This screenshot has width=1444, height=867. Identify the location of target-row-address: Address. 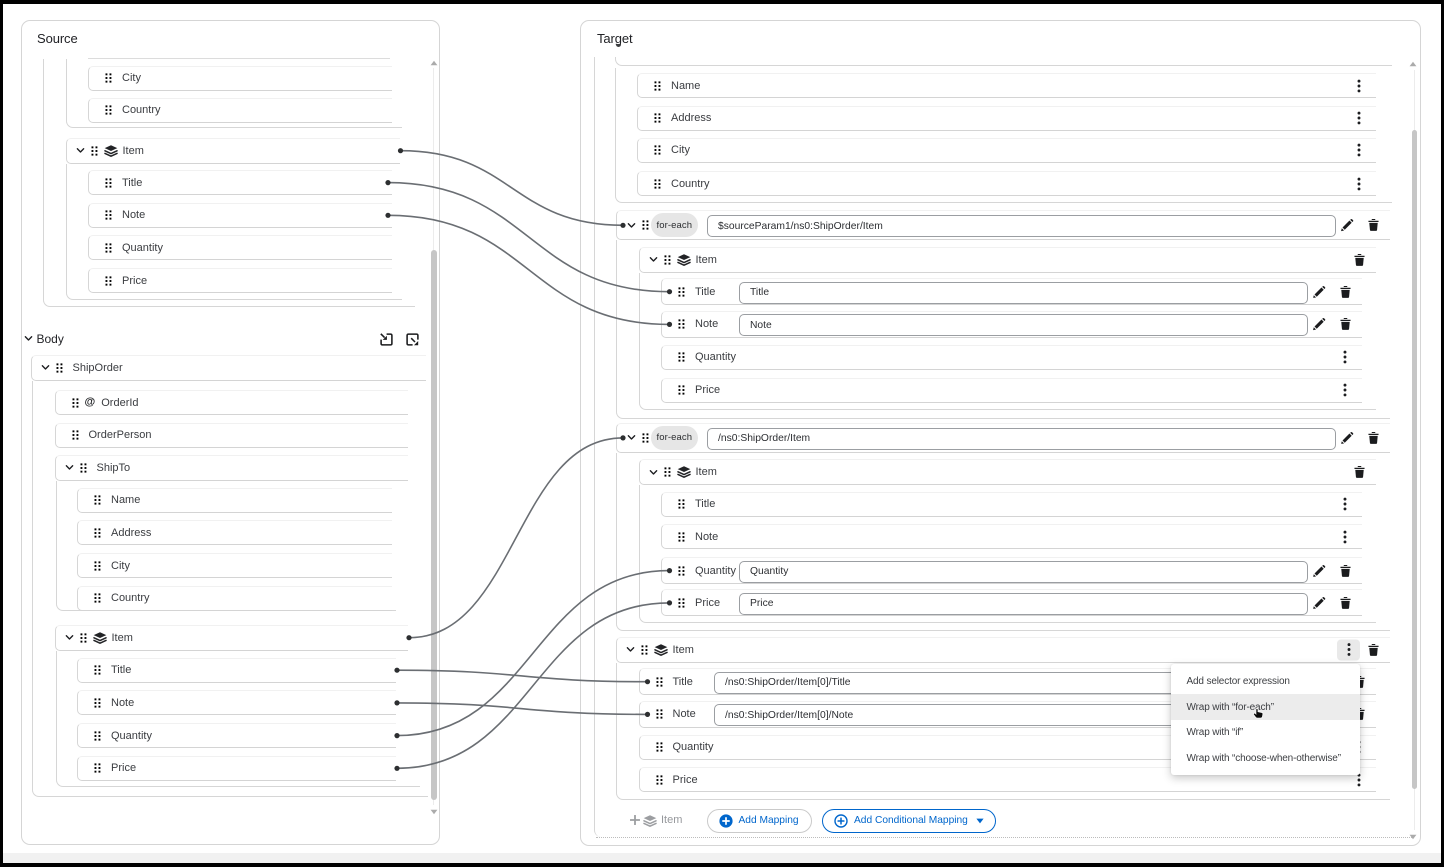
(1006, 118).